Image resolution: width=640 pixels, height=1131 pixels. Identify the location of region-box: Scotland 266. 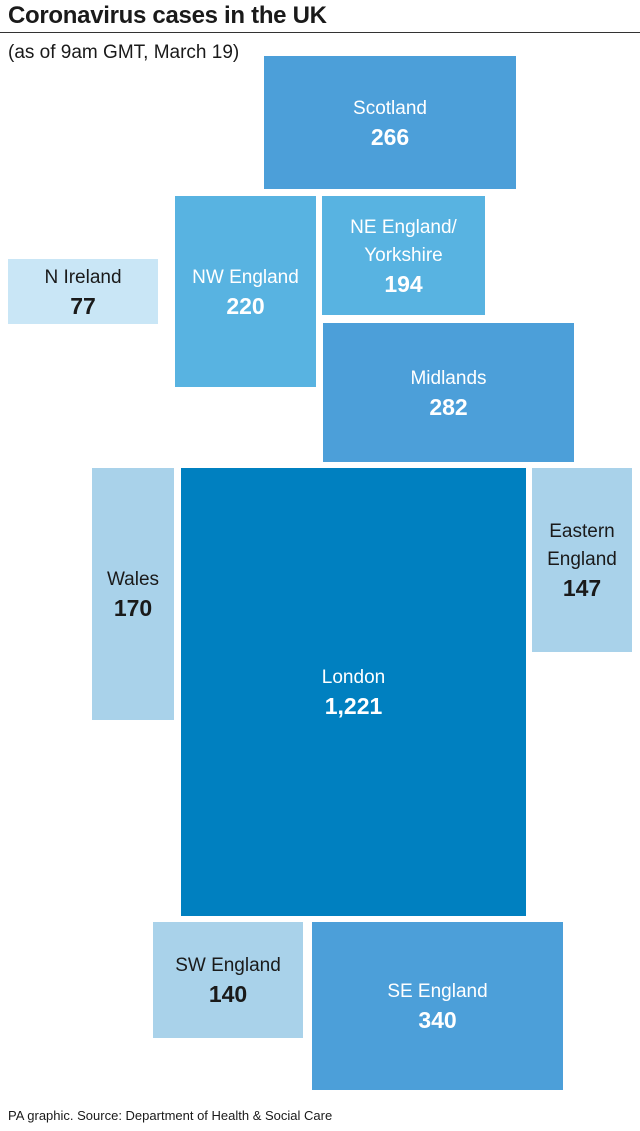
(390, 122).